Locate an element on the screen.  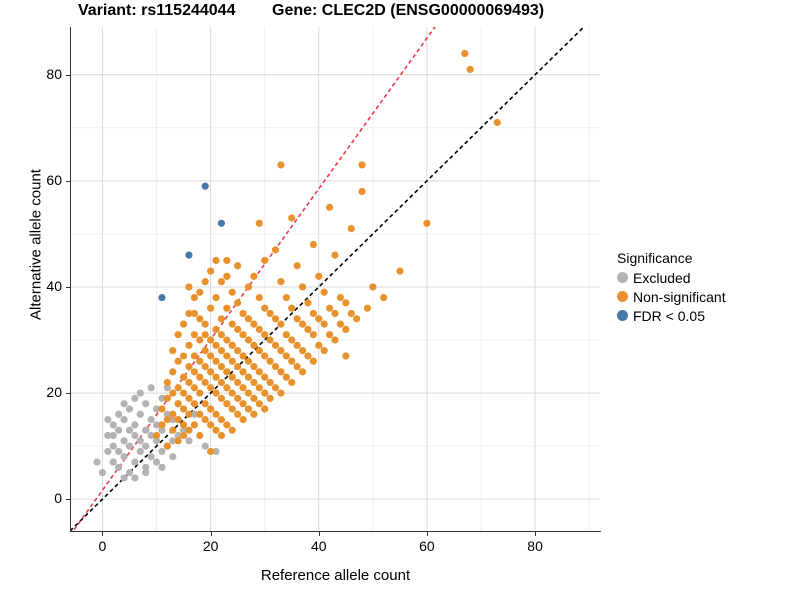
x-axis-label: Reference allele count is located at coordinates (335, 575).